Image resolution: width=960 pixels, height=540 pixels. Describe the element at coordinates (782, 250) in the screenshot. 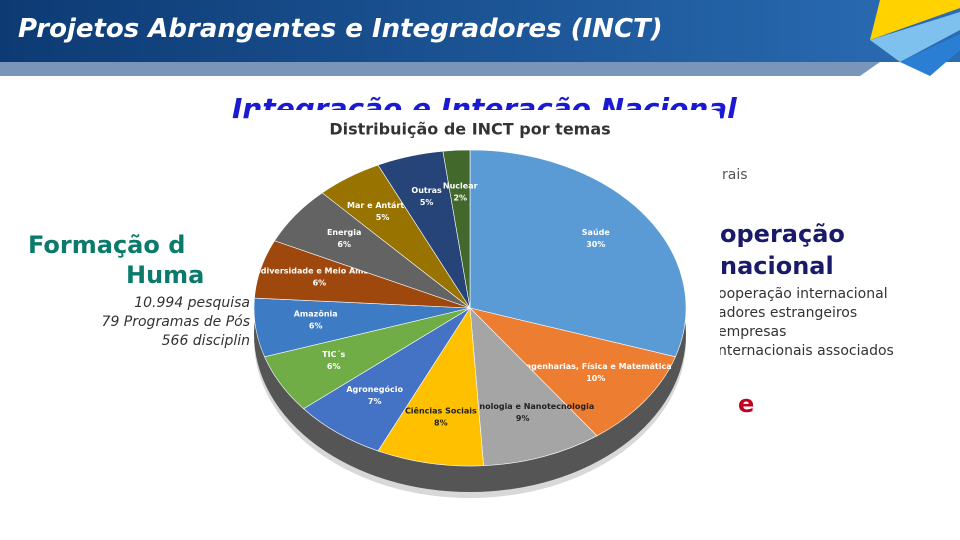

I see `right-heading: operação nacional` at that location.